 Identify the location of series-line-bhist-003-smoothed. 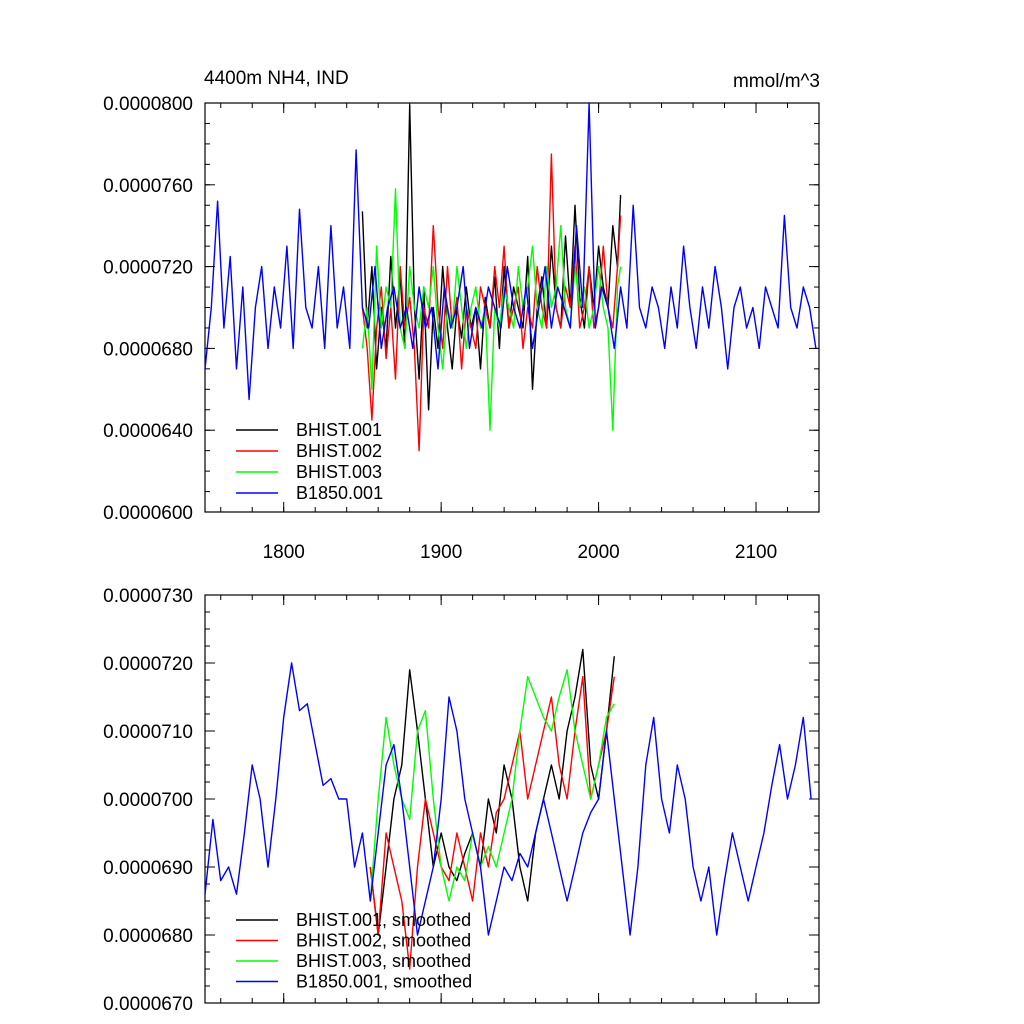
(492, 785).